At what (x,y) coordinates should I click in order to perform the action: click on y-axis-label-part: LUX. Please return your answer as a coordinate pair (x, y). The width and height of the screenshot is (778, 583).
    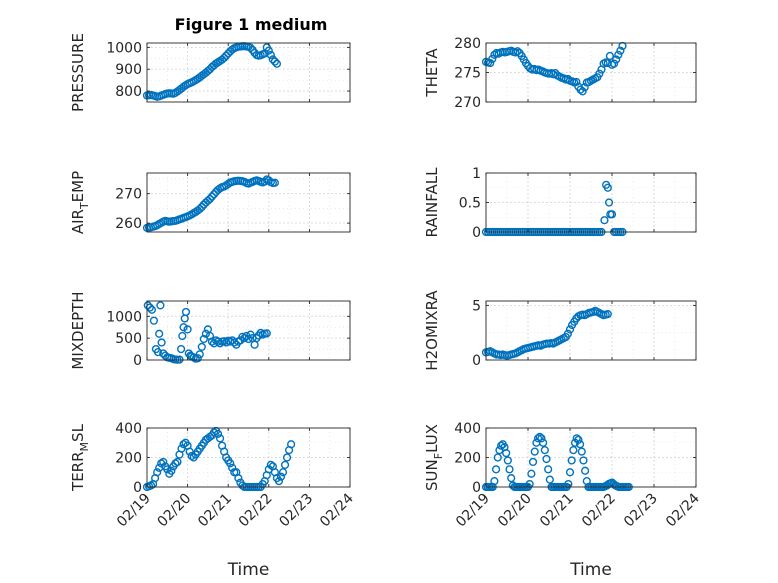
    Looking at the image, I should click on (432, 438).